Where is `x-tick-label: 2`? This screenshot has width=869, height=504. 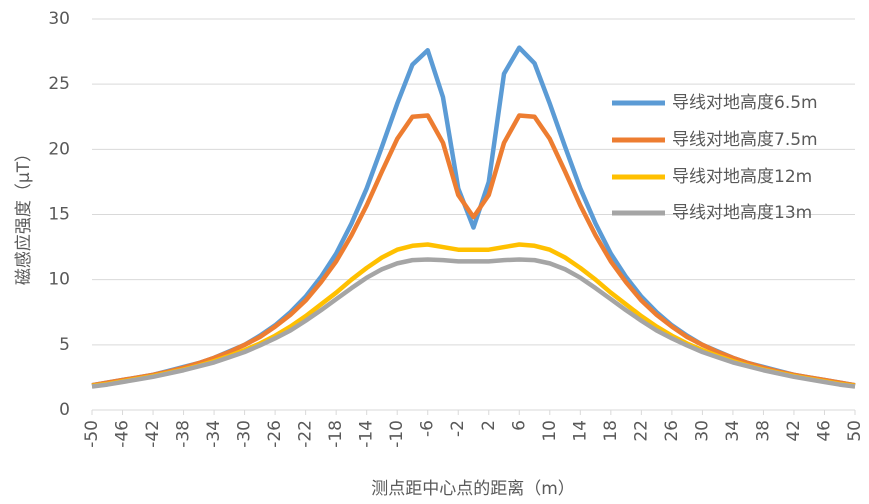 x-tick-label: 2 is located at coordinates (489, 425).